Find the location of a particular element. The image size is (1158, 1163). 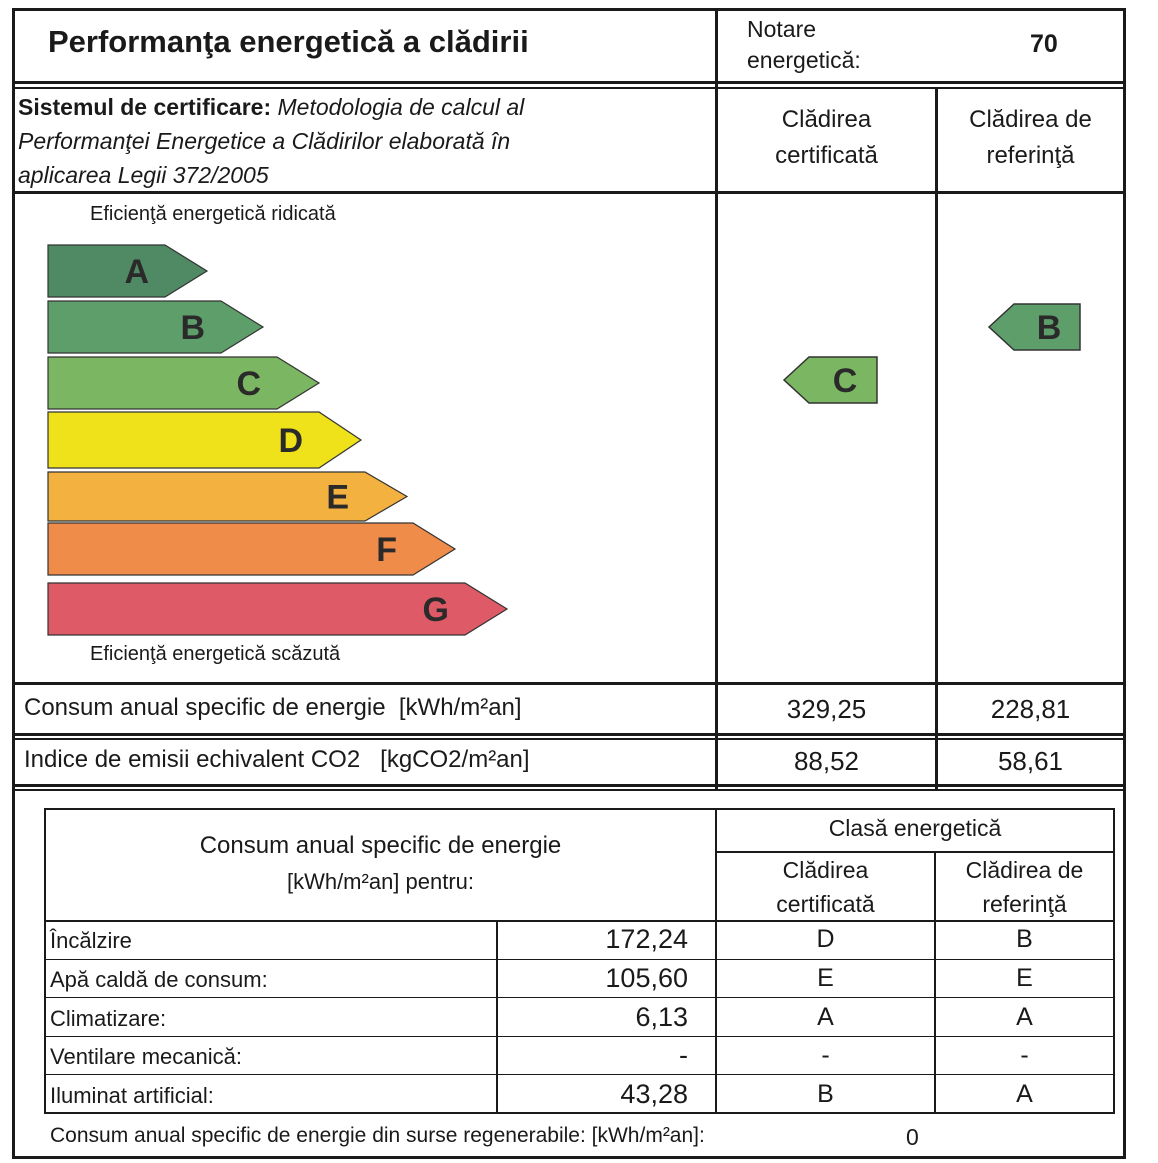

row-label: Încălzire is located at coordinates (91, 940).